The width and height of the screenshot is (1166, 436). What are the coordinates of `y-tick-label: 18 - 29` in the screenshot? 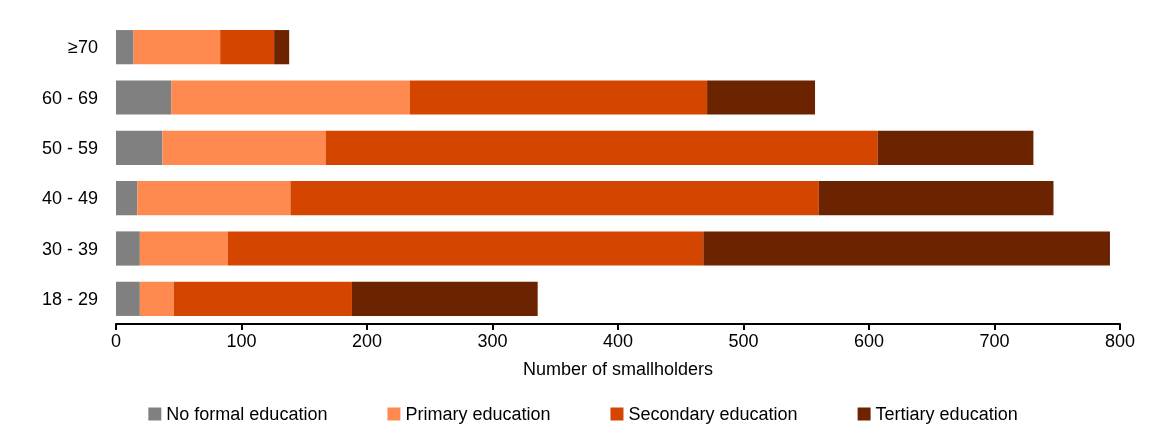 It's located at (69, 298).